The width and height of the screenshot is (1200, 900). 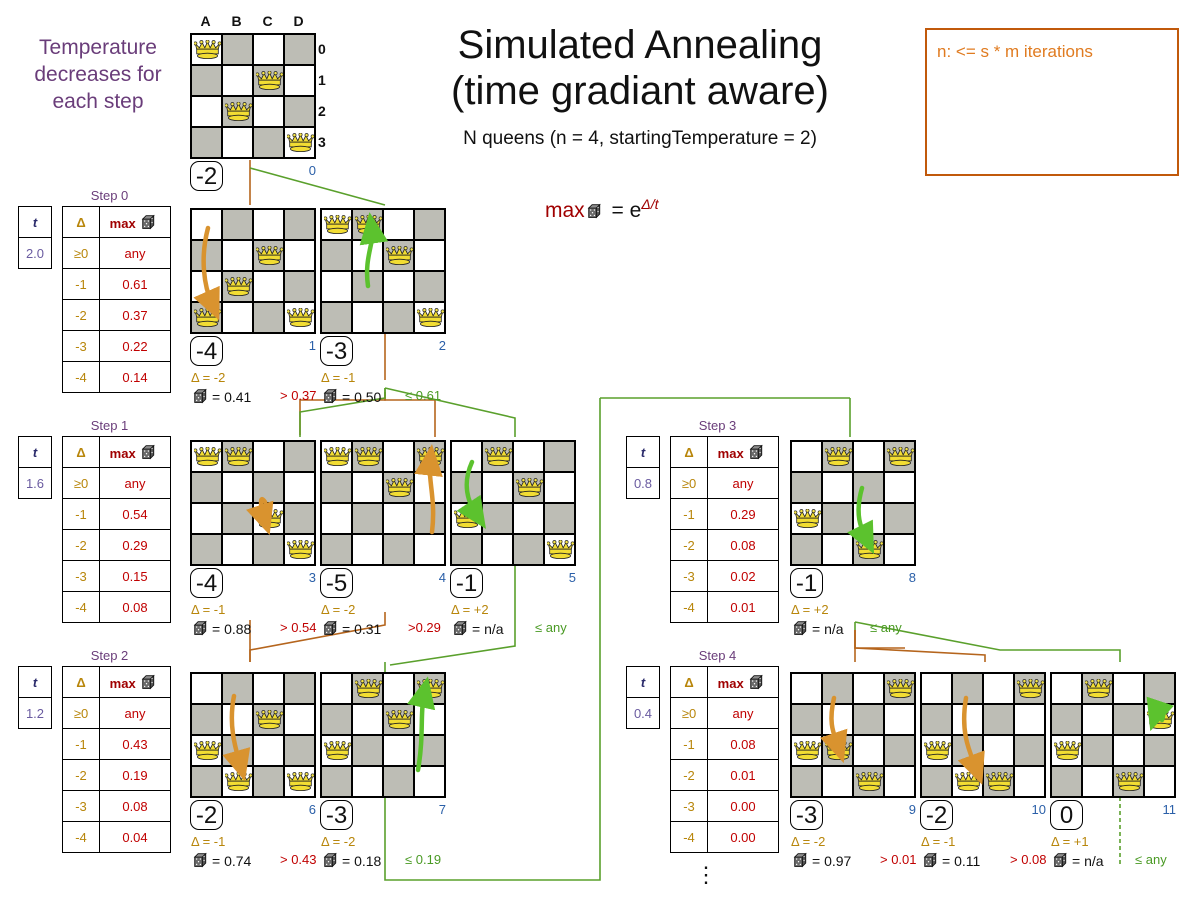 I want to click on board-7: -3 7 Δ = -2 = 0.18 ≤ 0.19, so click(x=383, y=770).